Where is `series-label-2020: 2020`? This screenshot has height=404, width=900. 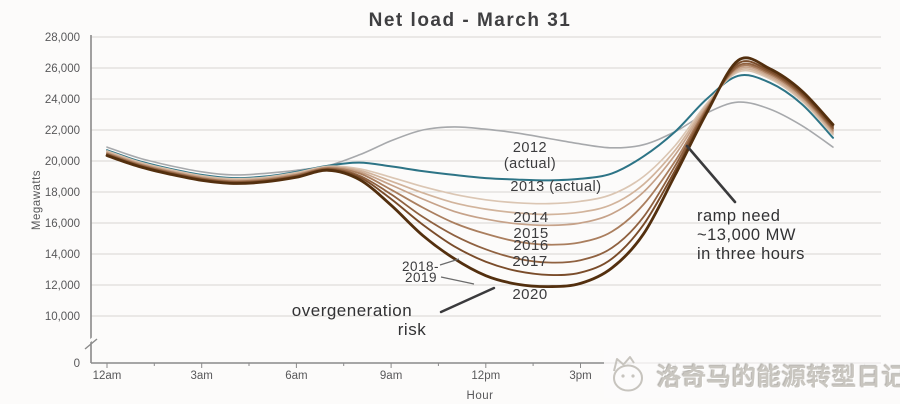 series-label-2020: 2020 is located at coordinates (529, 294).